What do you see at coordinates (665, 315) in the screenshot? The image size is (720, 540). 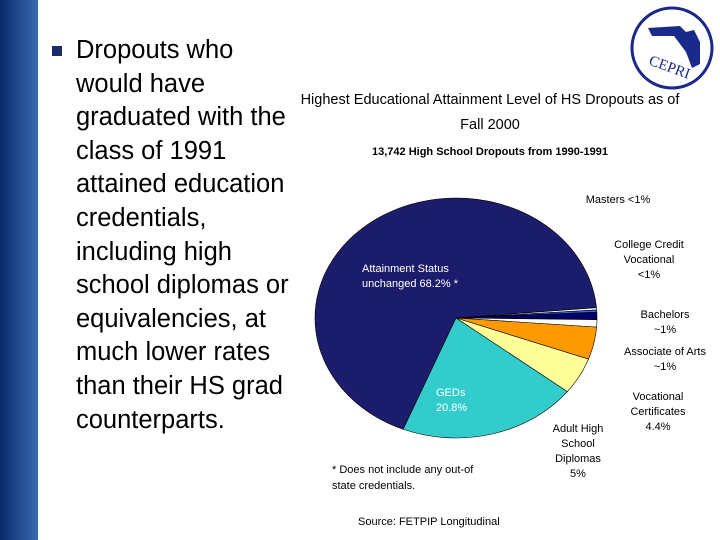 I see `label-part: Bachelors` at bounding box center [665, 315].